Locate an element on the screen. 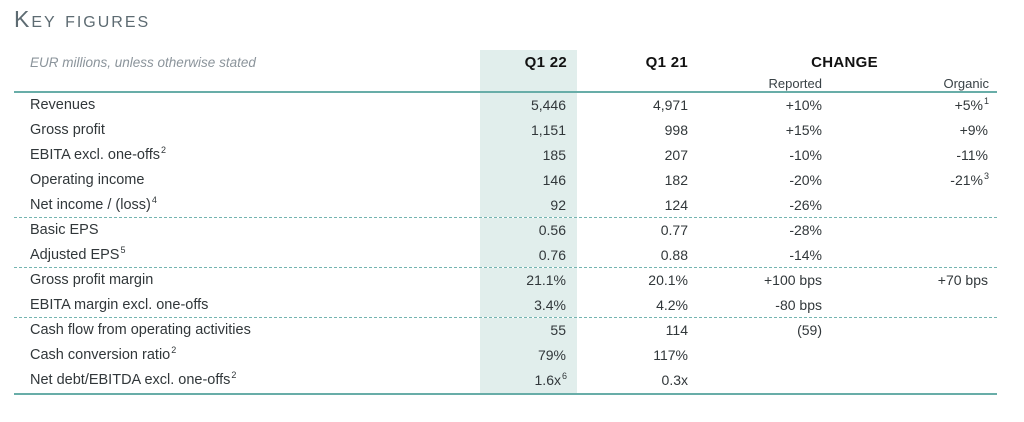  value-change-reported: -10% is located at coordinates (805, 155).